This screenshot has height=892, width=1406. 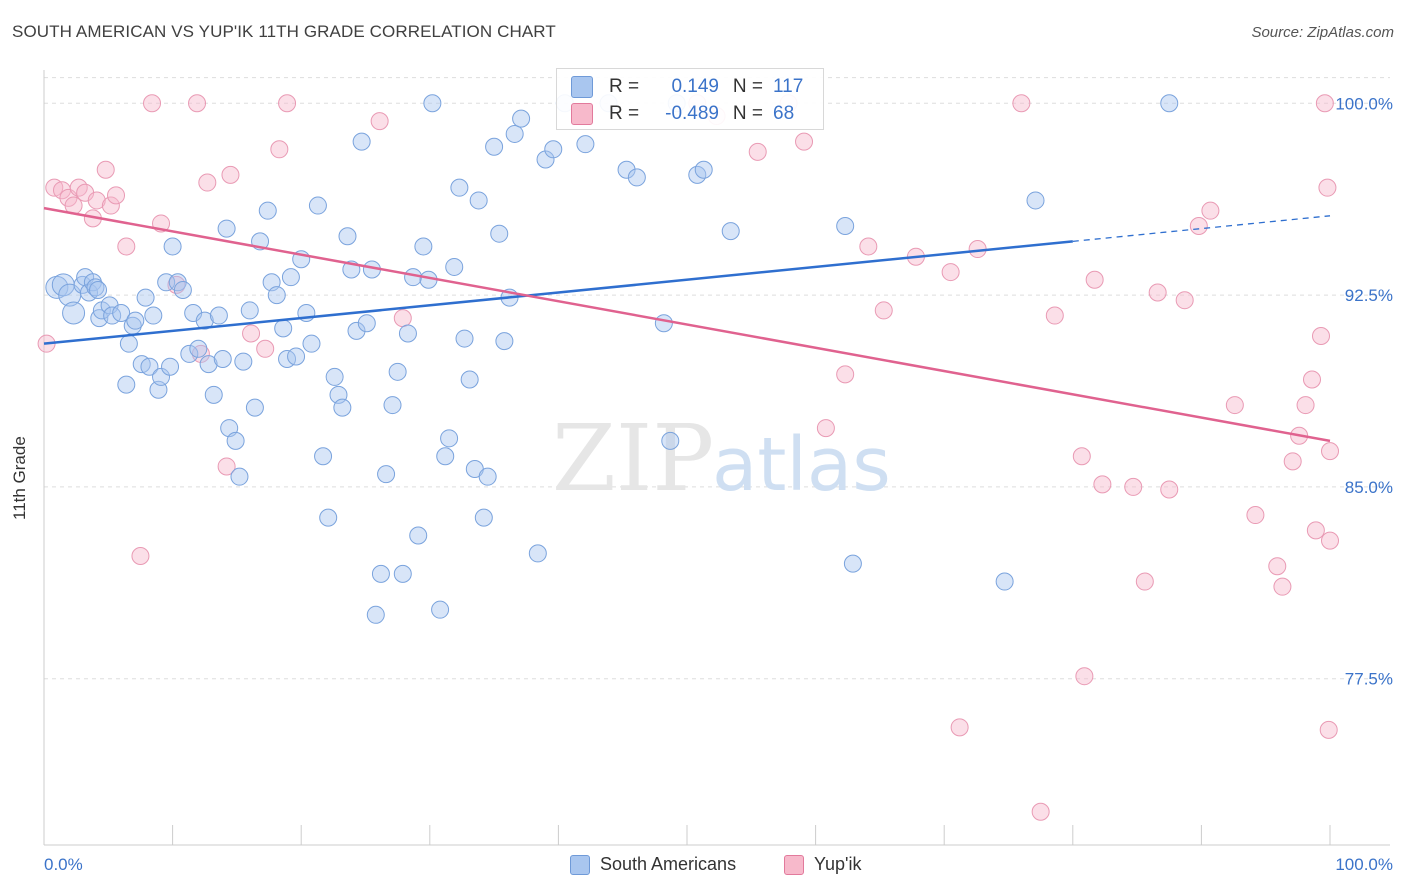 What do you see at coordinates (692, 114) in the screenshot?
I see `legend-row-yupik: R = -0.489 N = 68` at bounding box center [692, 114].